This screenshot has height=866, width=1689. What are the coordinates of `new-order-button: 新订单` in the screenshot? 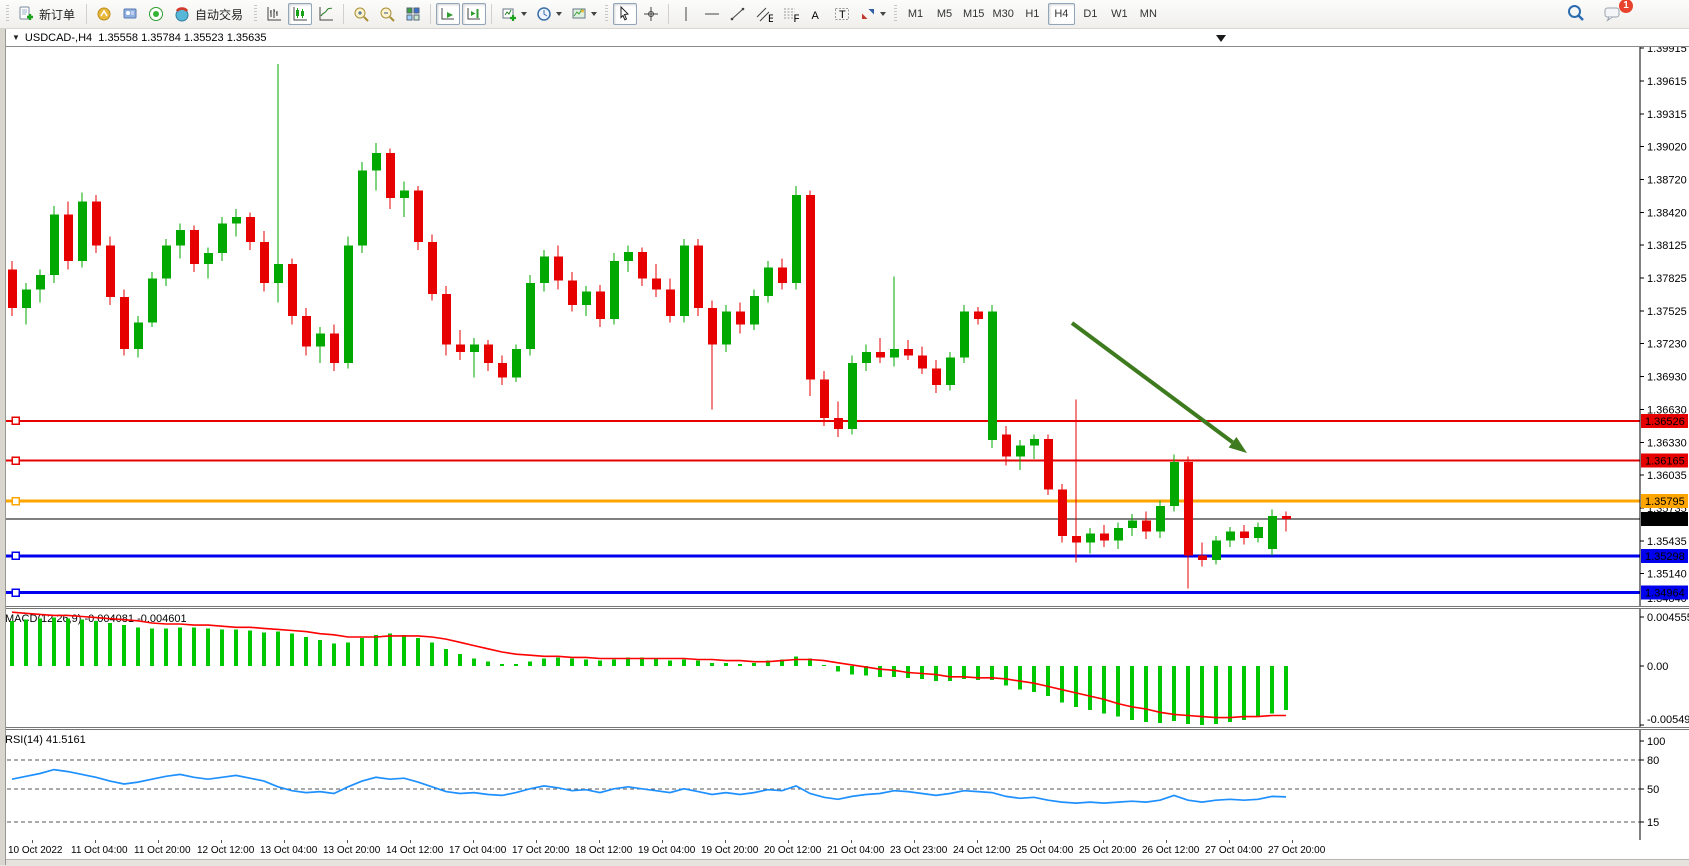 It's located at (47, 14).